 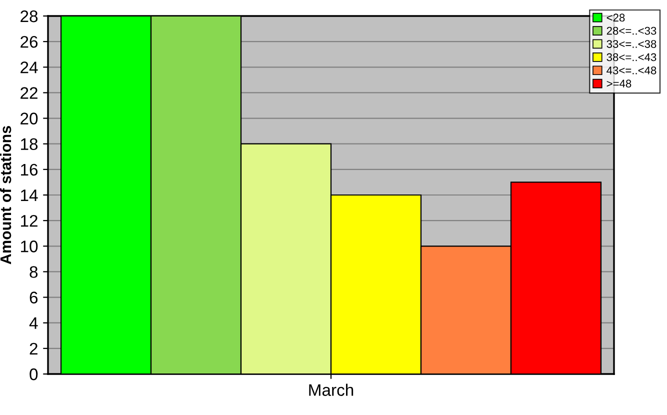 I want to click on y-axis-title: Amount of stations, so click(x=6, y=195).